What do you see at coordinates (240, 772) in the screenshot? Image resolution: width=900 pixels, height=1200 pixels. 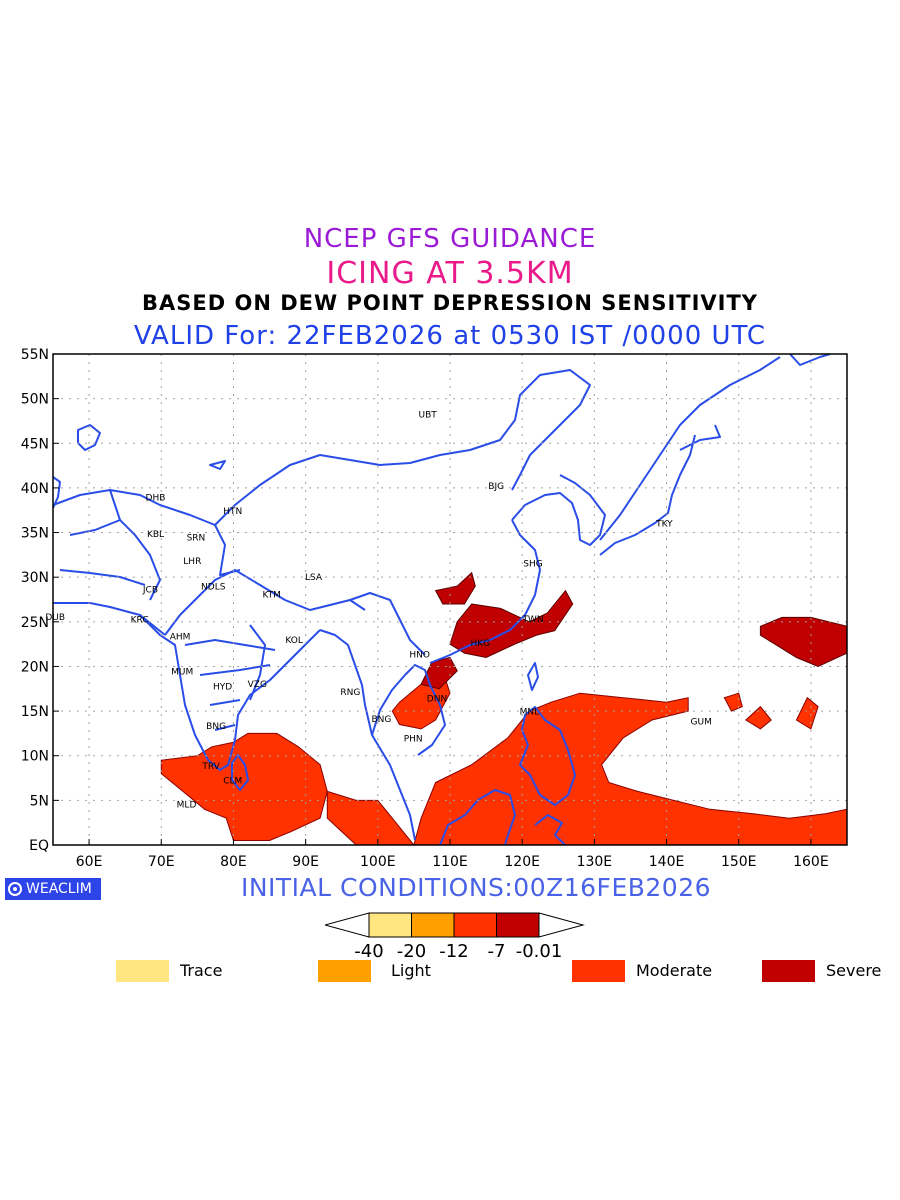 I see `coast-srilanka` at bounding box center [240, 772].